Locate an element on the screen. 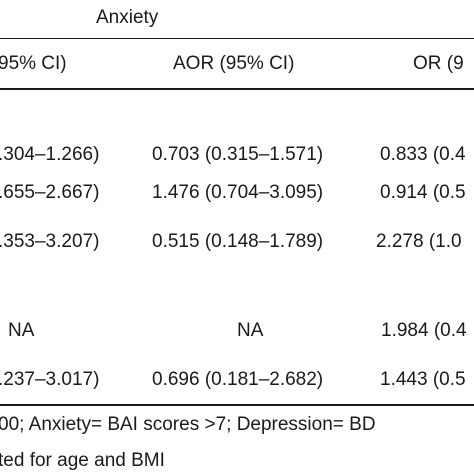  table-cell: .655–2.667) is located at coordinates (50, 192).